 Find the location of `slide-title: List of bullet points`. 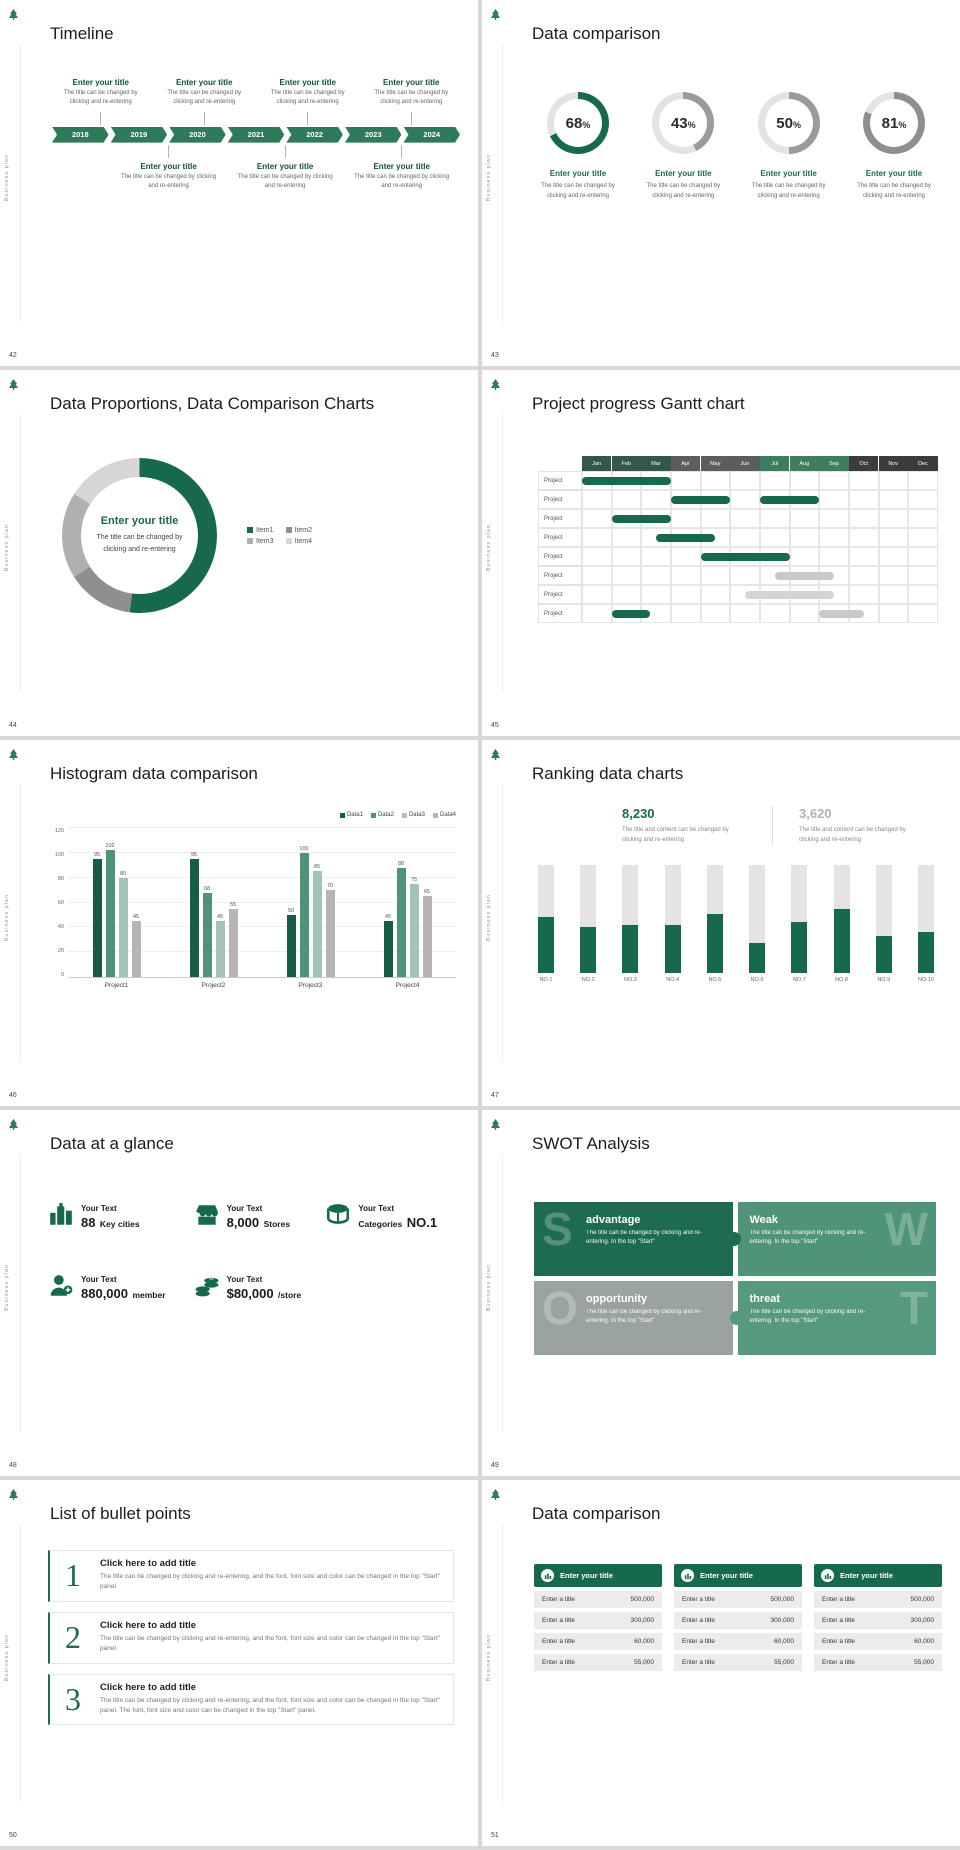

slide-title: List of bullet points is located at coordinates (120, 1513).